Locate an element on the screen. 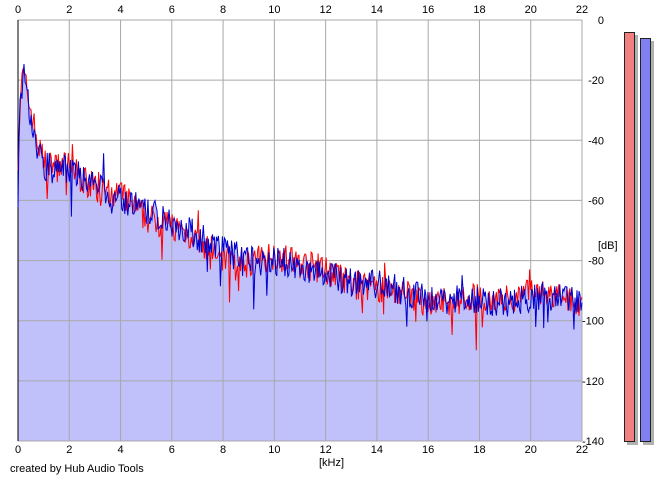  x-tick-label-top: 14 is located at coordinates (377, 10).